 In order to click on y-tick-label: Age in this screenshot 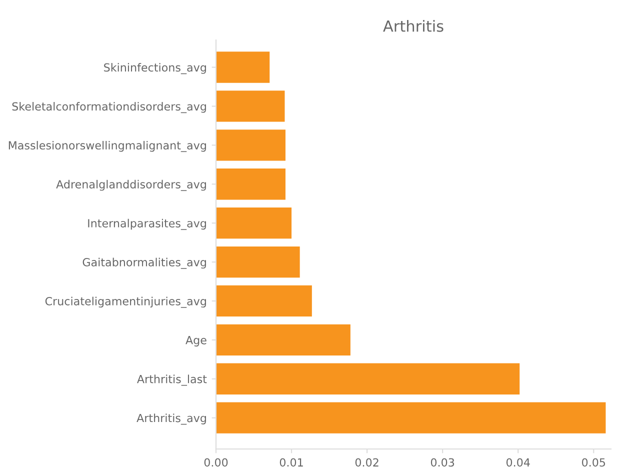, I will do `click(196, 341)`.